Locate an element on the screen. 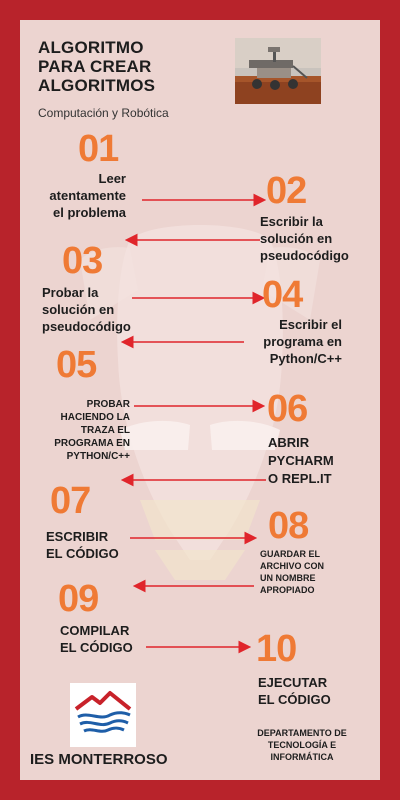 The height and width of the screenshot is (800, 400). step-number-01: 01 is located at coordinates (98, 149).